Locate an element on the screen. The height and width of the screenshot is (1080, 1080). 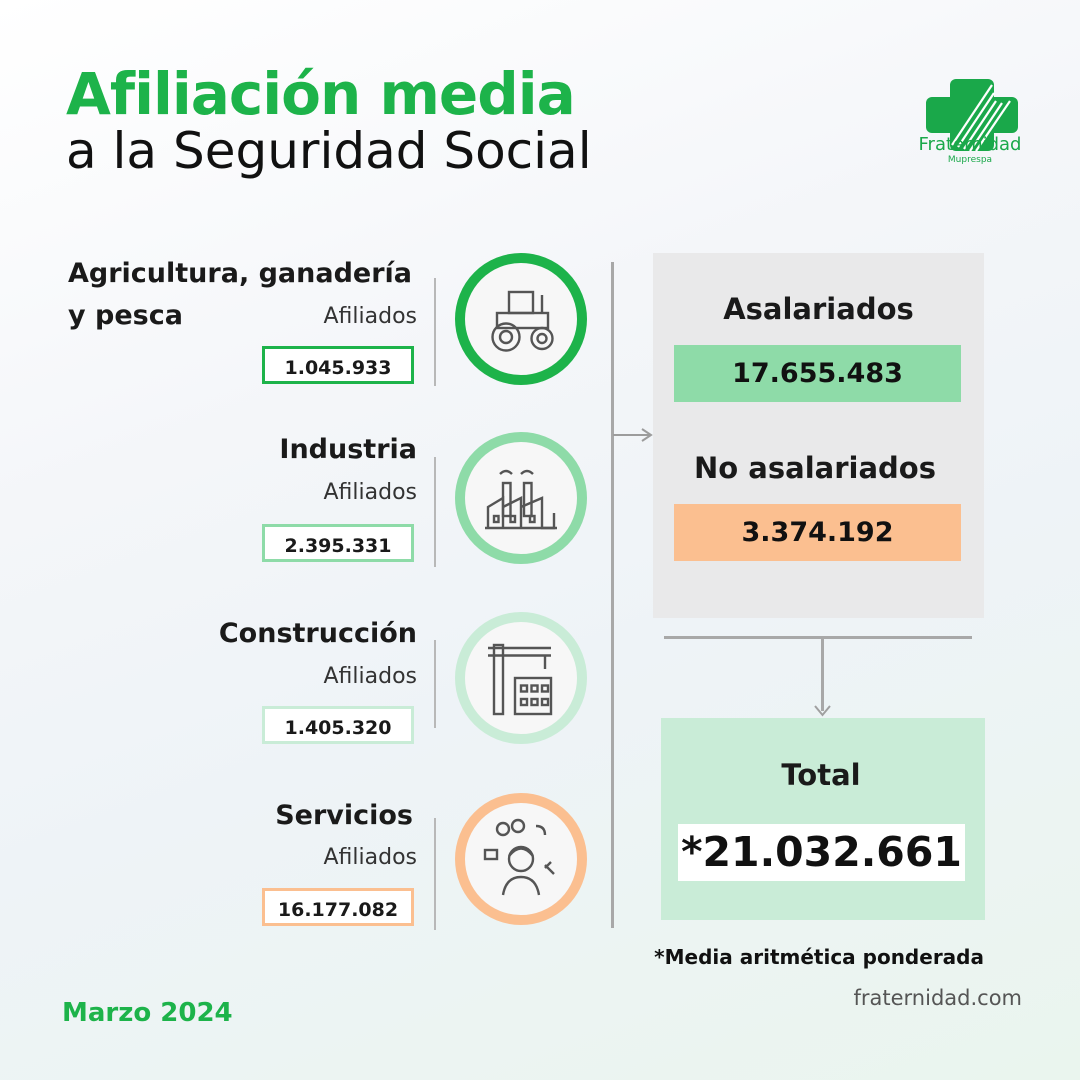
tractor-icon is located at coordinates (521, 319).